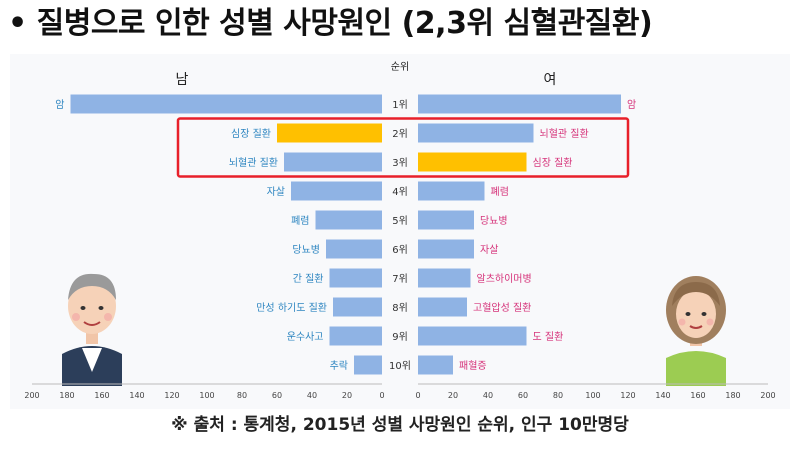 Image resolution: width=800 pixels, height=450 pixels. Describe the element at coordinates (403, 147) in the screenshot. I see `highlight-box` at that location.